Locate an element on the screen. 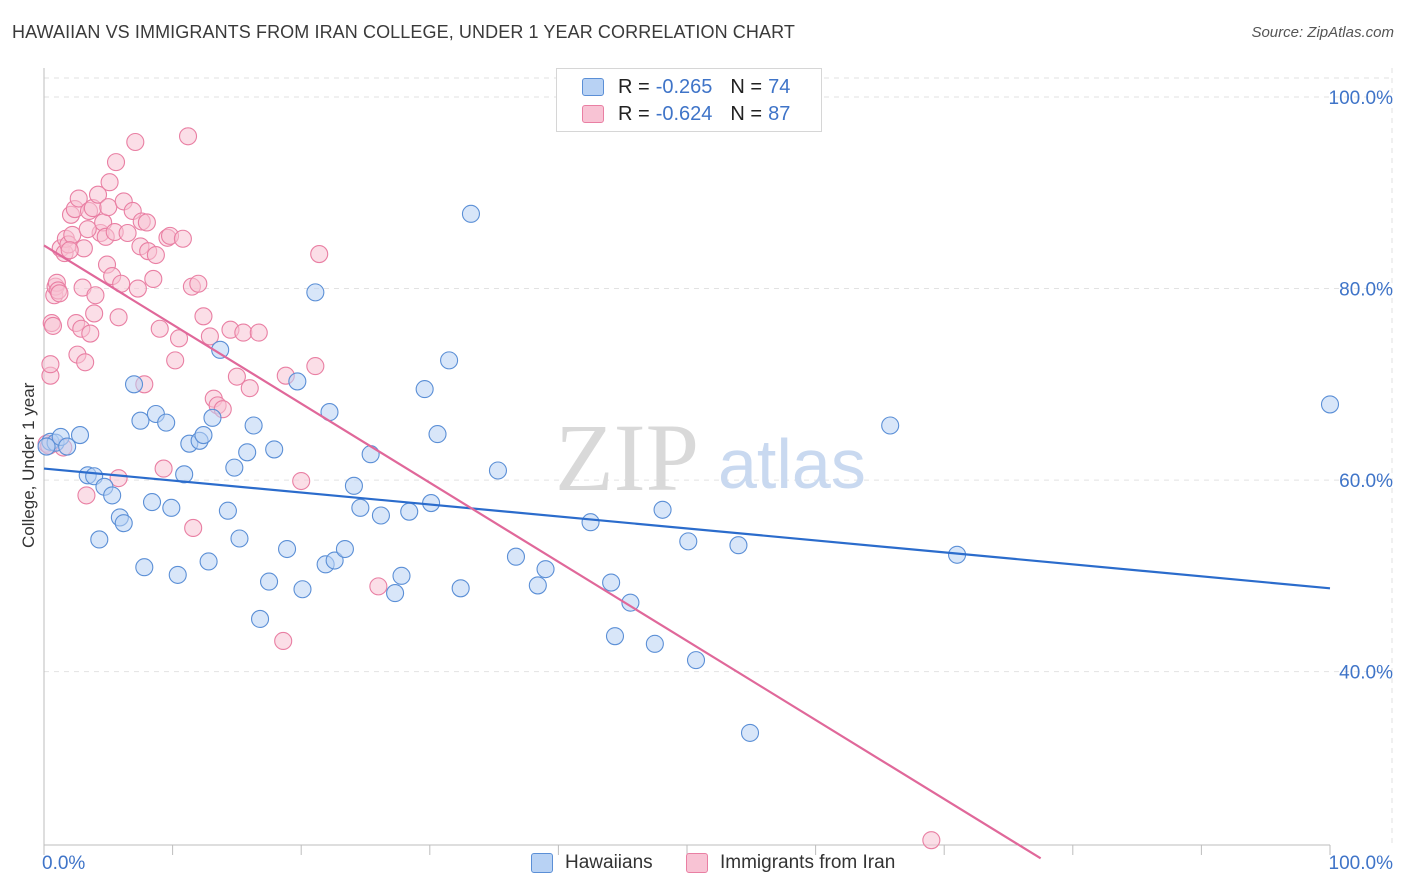  watermark-atlas: atlas is located at coordinates (792, 464).